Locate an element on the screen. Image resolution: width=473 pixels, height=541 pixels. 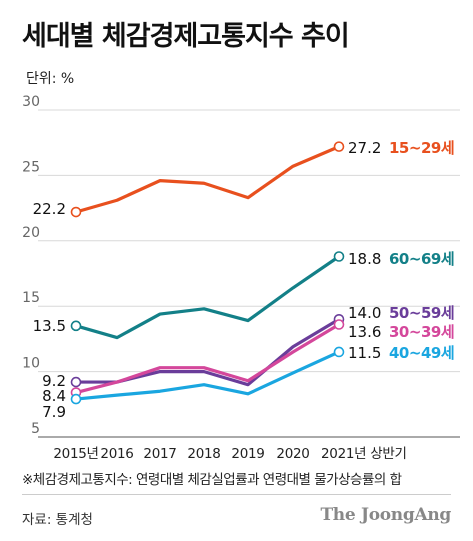
y-tick-label: 25 is located at coordinates (31, 167).